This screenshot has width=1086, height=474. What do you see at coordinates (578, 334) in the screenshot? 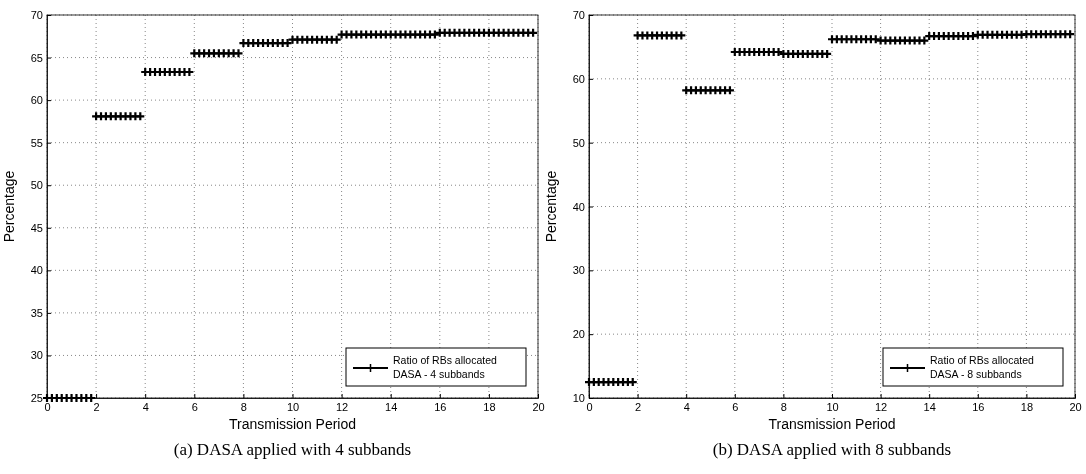
I see `y-tick-label: 20` at bounding box center [578, 334].